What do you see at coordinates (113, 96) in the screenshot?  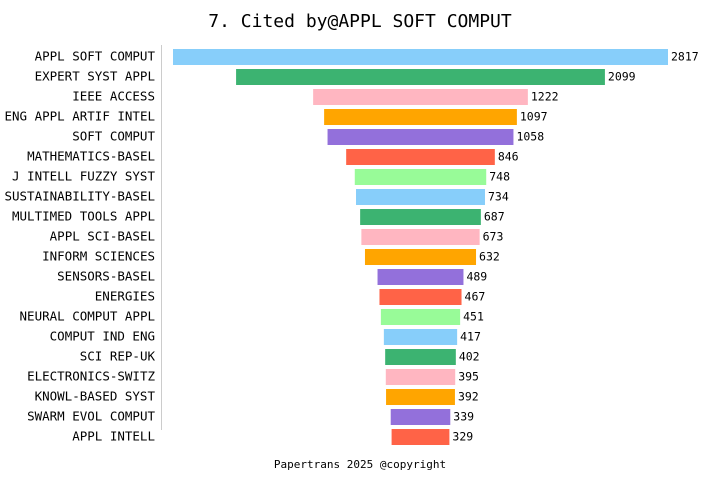 I see `y-tick-label: IEEE ACCESS` at bounding box center [113, 96].